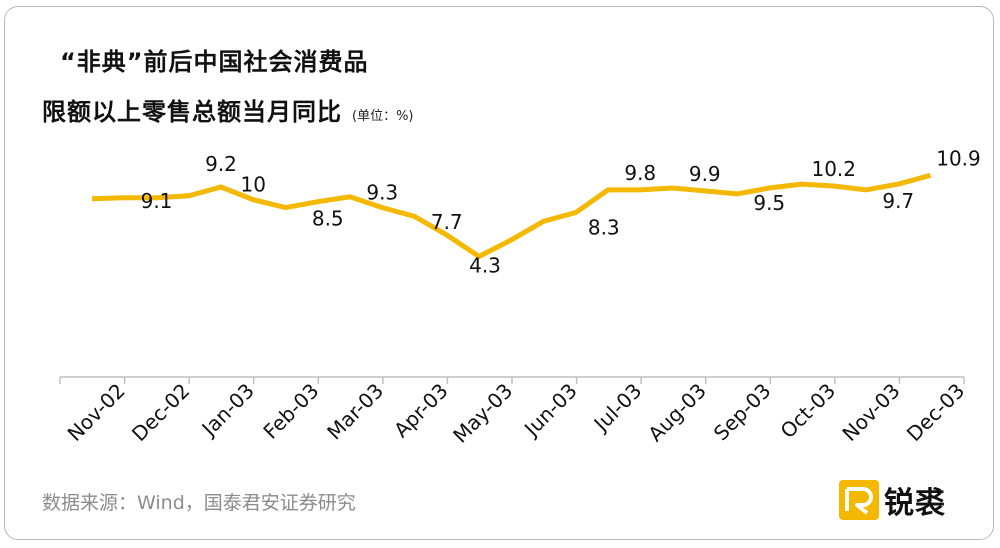  I want to click on x-tick-label: Nov-02, so click(96, 412).